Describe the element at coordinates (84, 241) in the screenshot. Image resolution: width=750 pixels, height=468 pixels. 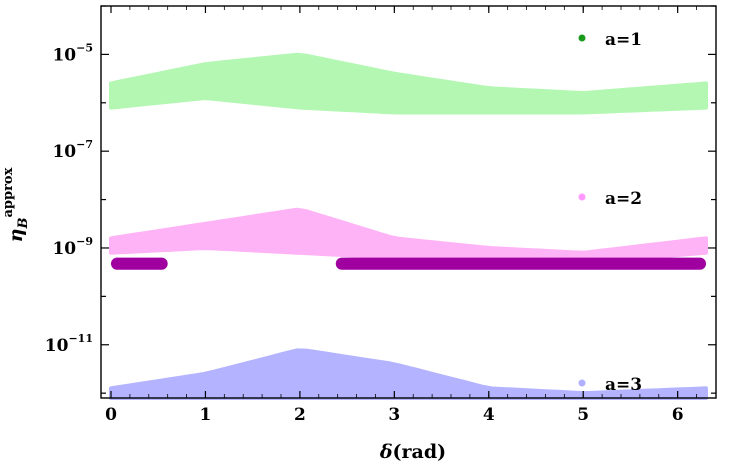
I see `y-tick-exponent: −9` at that location.